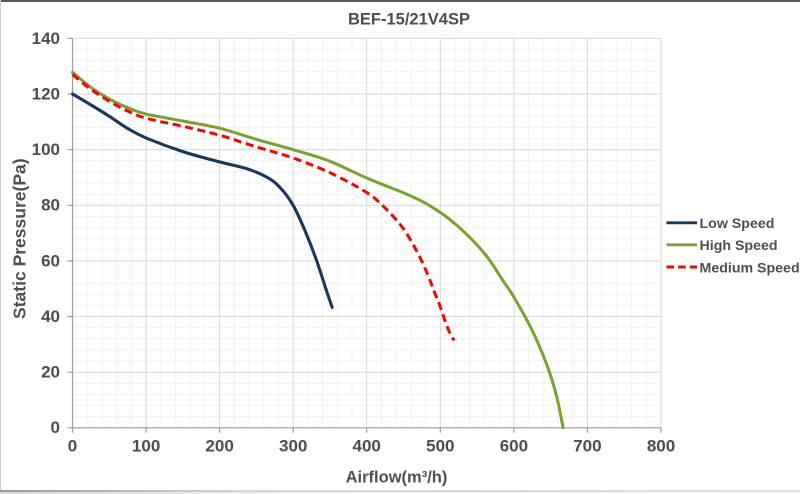 The image size is (800, 494). What do you see at coordinates (50, 372) in the screenshot?
I see `svg-text: 20` at bounding box center [50, 372].